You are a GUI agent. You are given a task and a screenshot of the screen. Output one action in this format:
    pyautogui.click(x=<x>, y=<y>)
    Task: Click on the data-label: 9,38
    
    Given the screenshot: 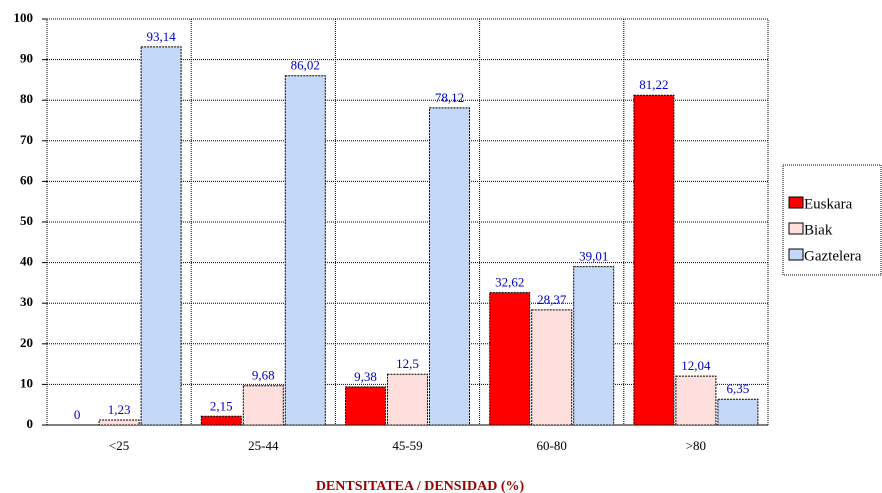 What is the action you would take?
    pyautogui.click(x=365, y=376)
    